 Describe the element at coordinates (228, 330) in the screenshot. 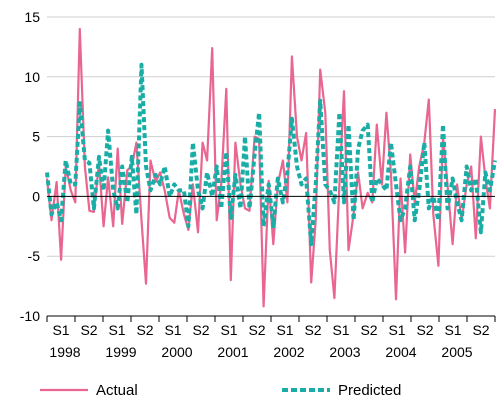

I see `x-tick-half-label-6: S1` at that location.